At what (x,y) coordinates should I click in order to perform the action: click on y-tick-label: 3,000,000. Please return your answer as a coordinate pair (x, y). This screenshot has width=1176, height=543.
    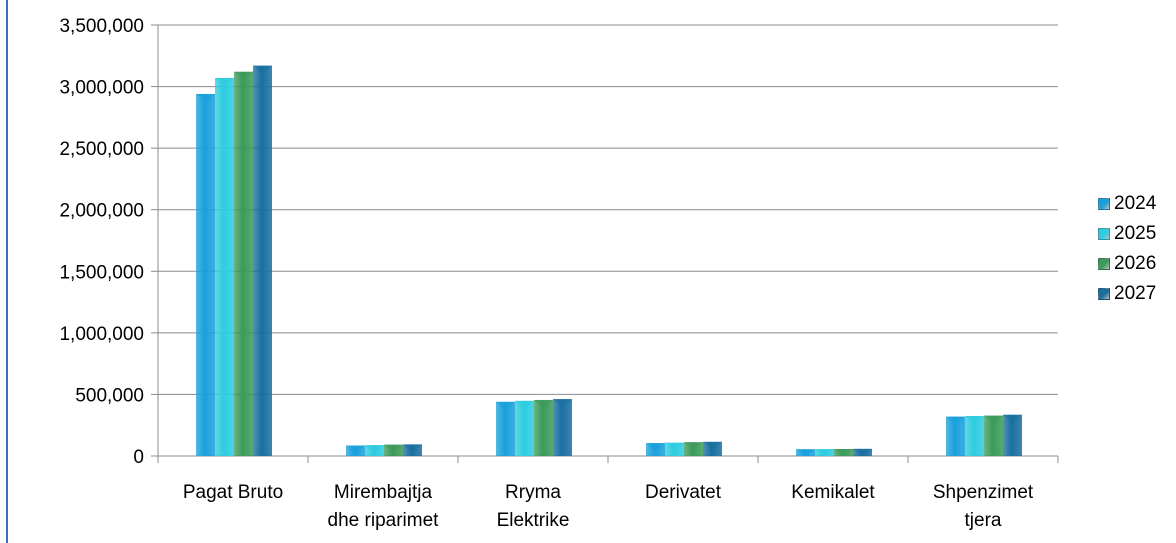
    Looking at the image, I should click on (101, 88).